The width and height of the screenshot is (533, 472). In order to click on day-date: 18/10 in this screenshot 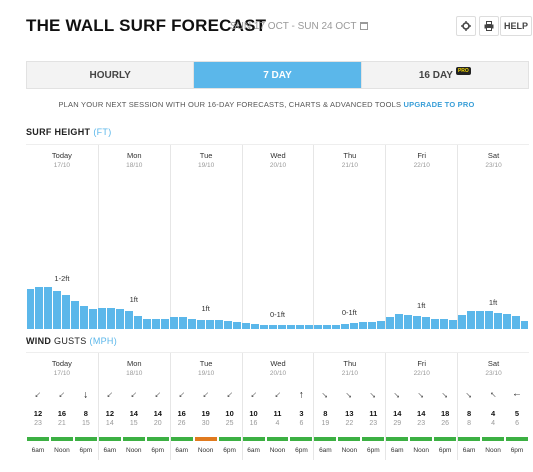, I will do `click(134, 165)`.